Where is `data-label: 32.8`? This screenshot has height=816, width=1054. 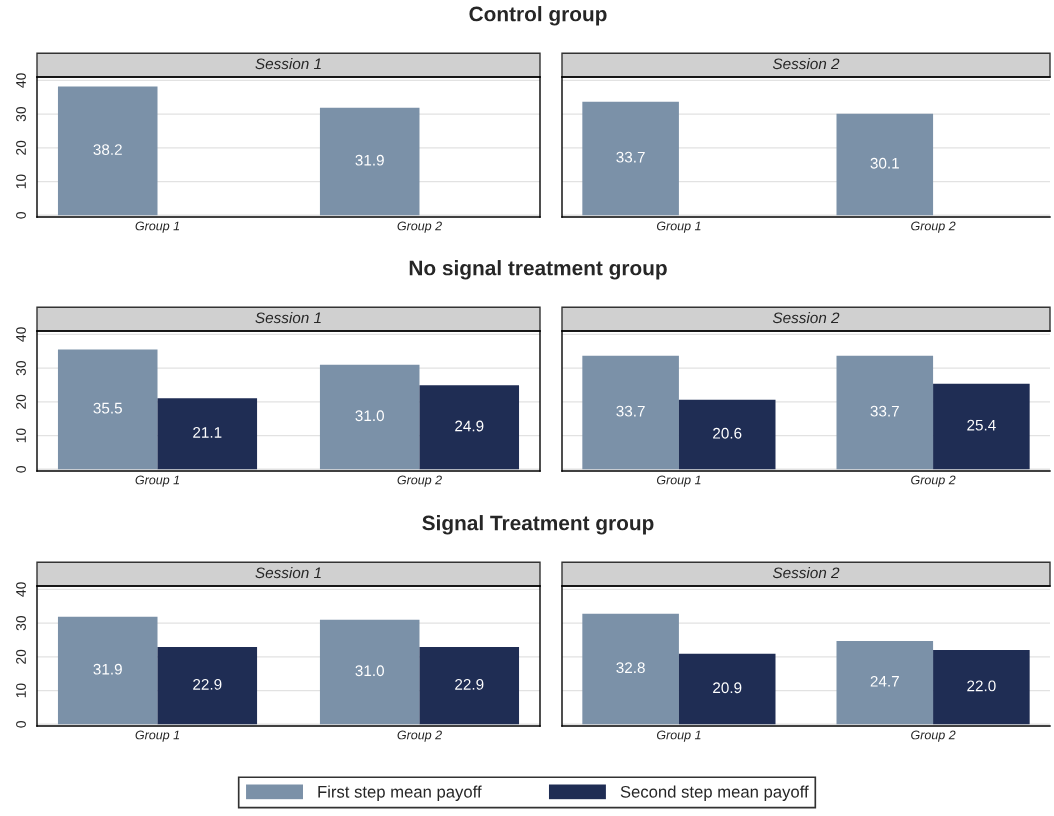 data-label: 32.8 is located at coordinates (630, 668).